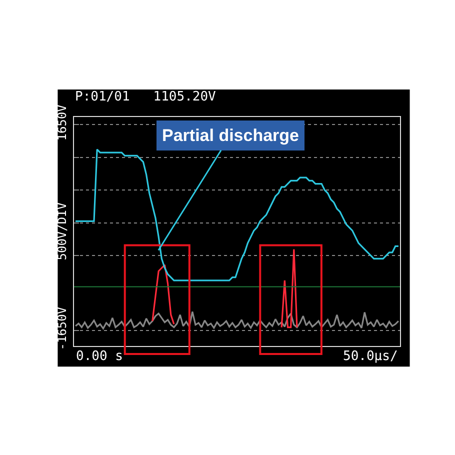 The image size is (455, 455). Describe the element at coordinates (99, 356) in the screenshot. I see `text: 0.00 s` at that location.